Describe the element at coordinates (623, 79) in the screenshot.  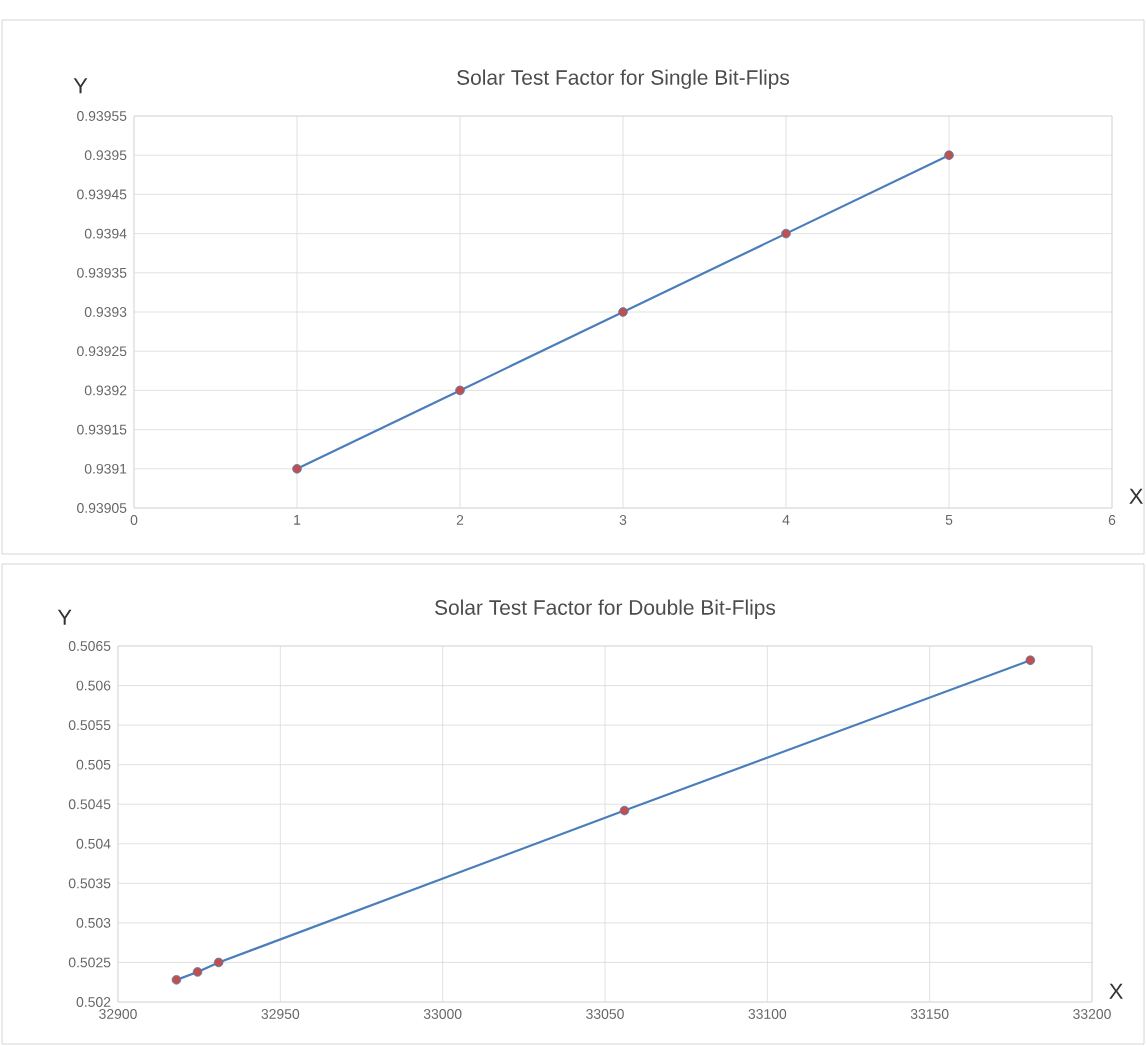
I see `chart-title: Solar Test Factor for Single Bit-Flips` at that location.